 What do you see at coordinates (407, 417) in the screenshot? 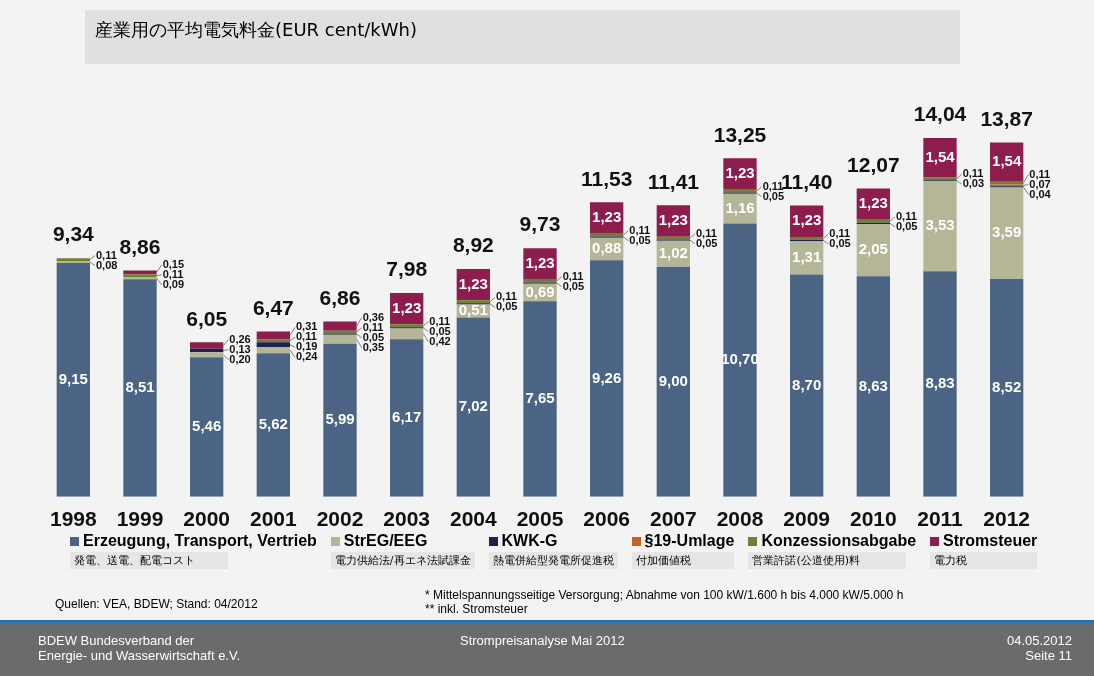
I see `data-label: 6,17` at bounding box center [407, 417].